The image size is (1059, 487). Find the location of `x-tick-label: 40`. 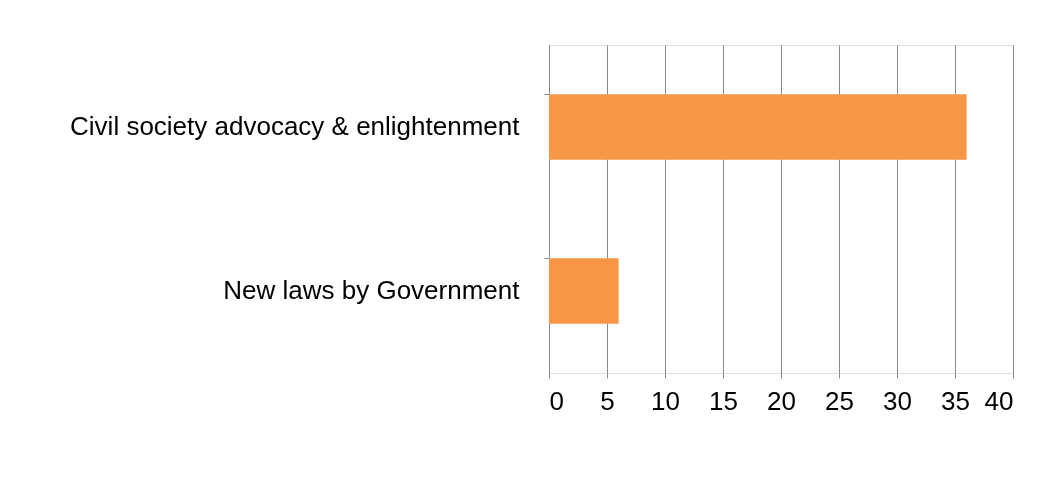

x-tick-label: 40 is located at coordinates (999, 400).